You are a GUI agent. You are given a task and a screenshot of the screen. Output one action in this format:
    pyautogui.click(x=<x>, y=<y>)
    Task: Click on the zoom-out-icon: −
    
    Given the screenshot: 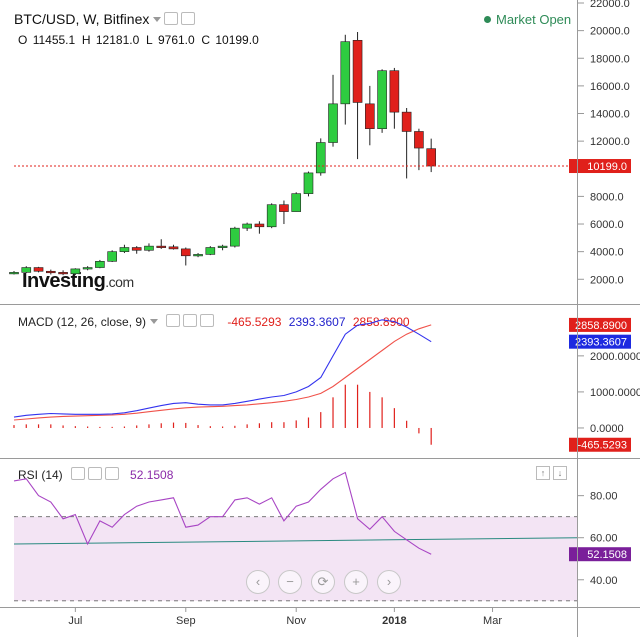 What is the action you would take?
    pyautogui.click(x=290, y=582)
    